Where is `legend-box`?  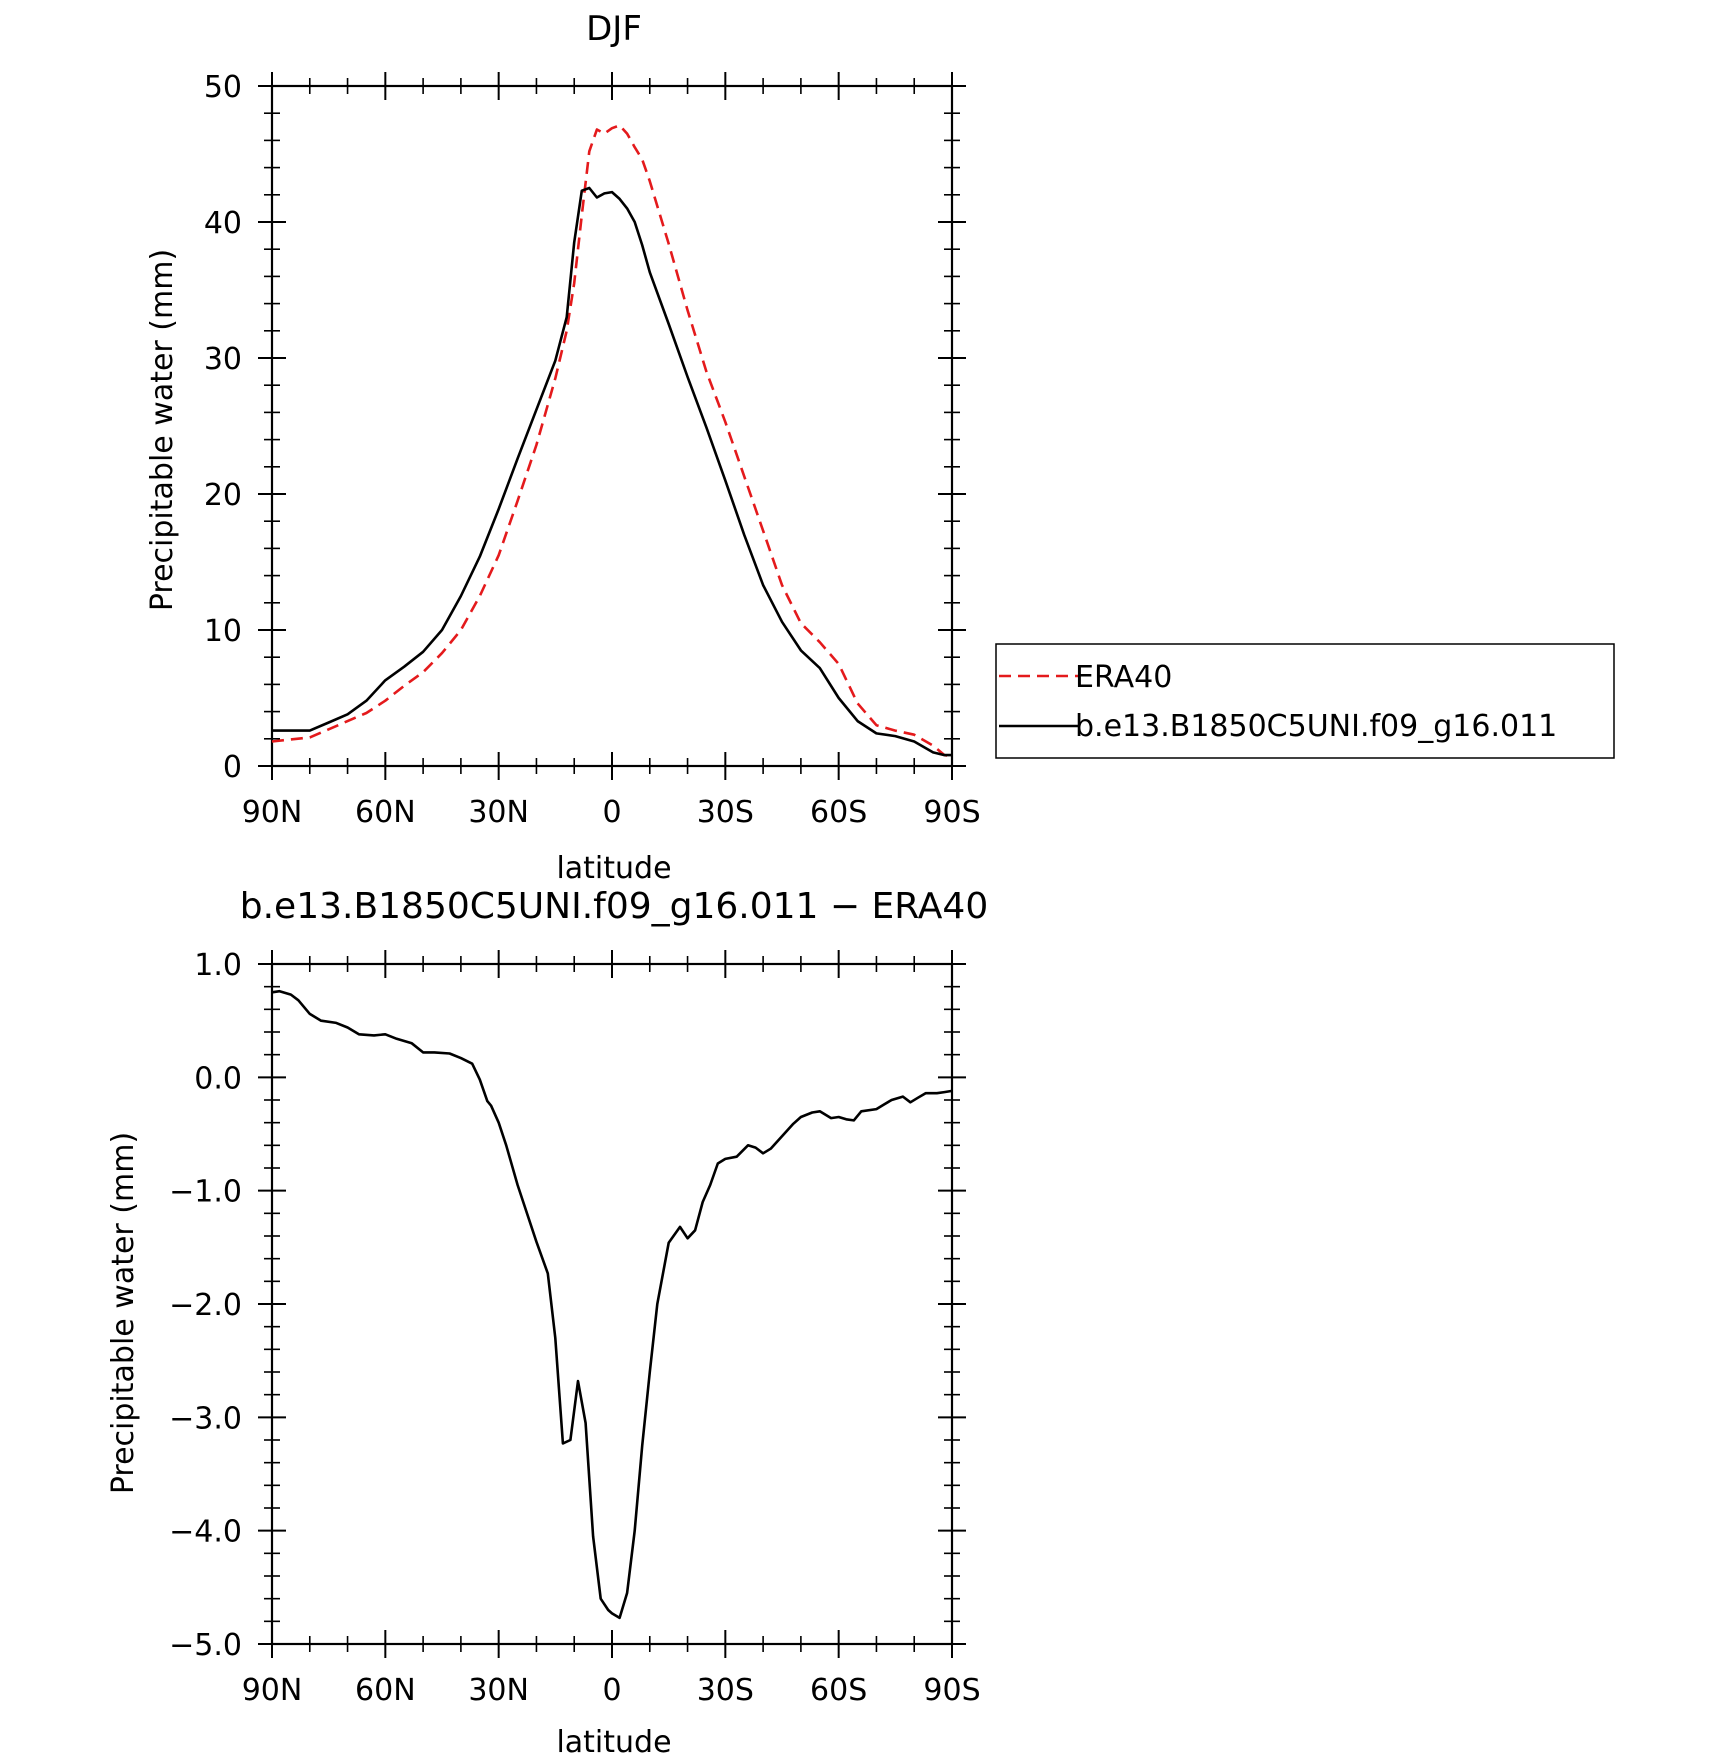 legend-box is located at coordinates (1305, 701).